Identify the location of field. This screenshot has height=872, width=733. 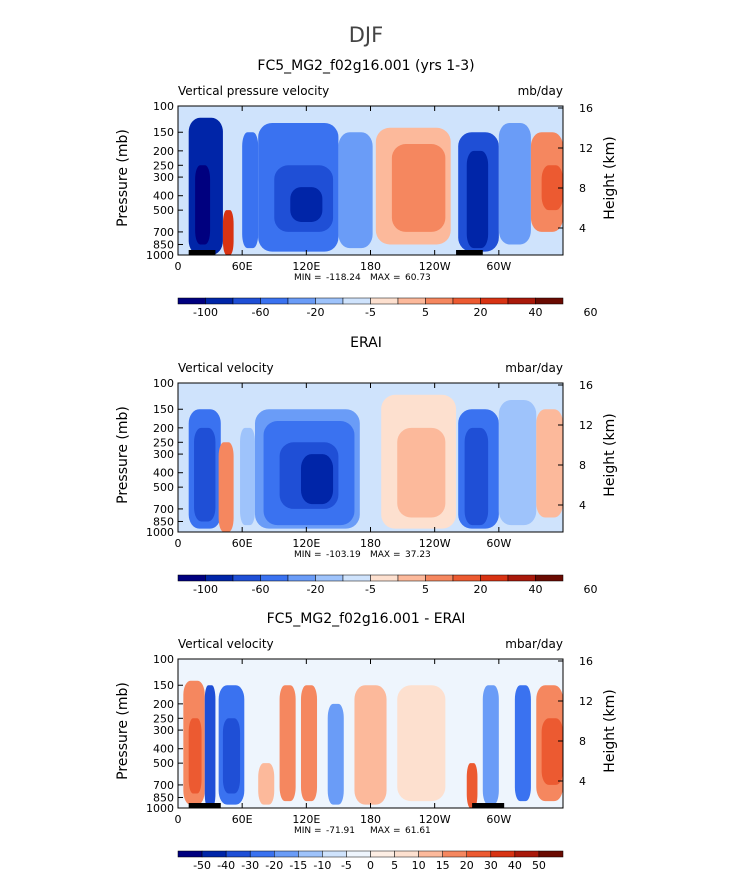
(370, 457).